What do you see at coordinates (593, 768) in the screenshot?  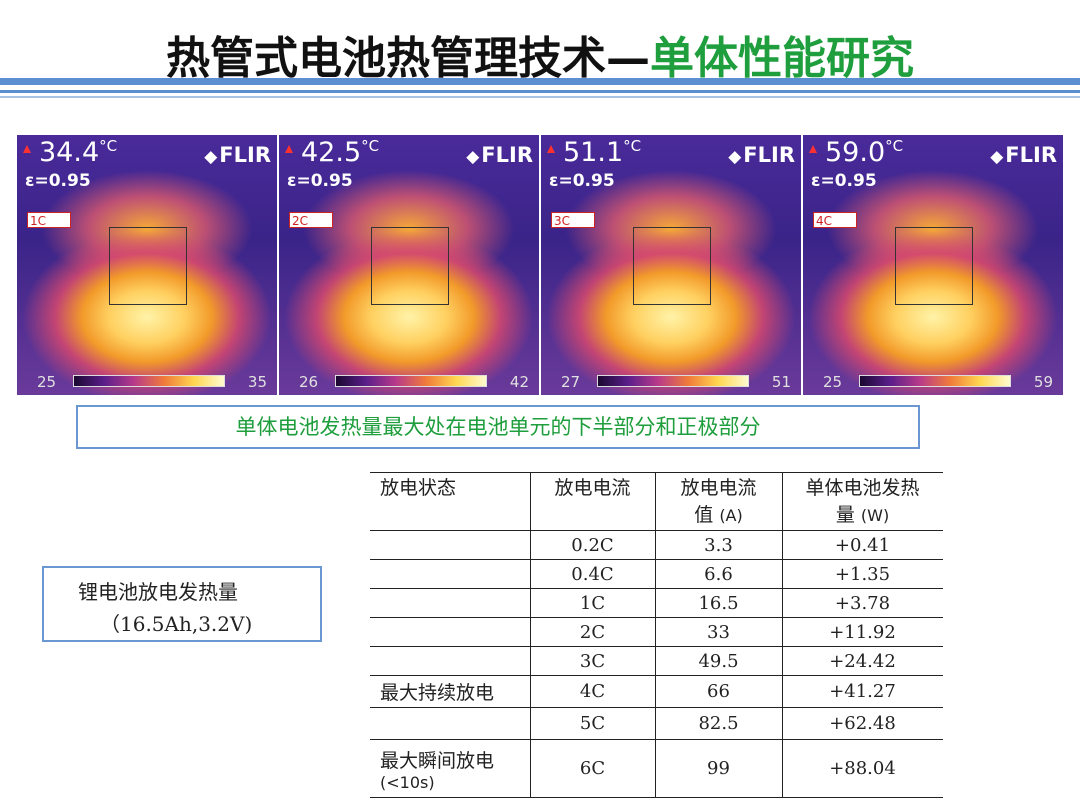 I see `cell-rate: 6C` at bounding box center [593, 768].